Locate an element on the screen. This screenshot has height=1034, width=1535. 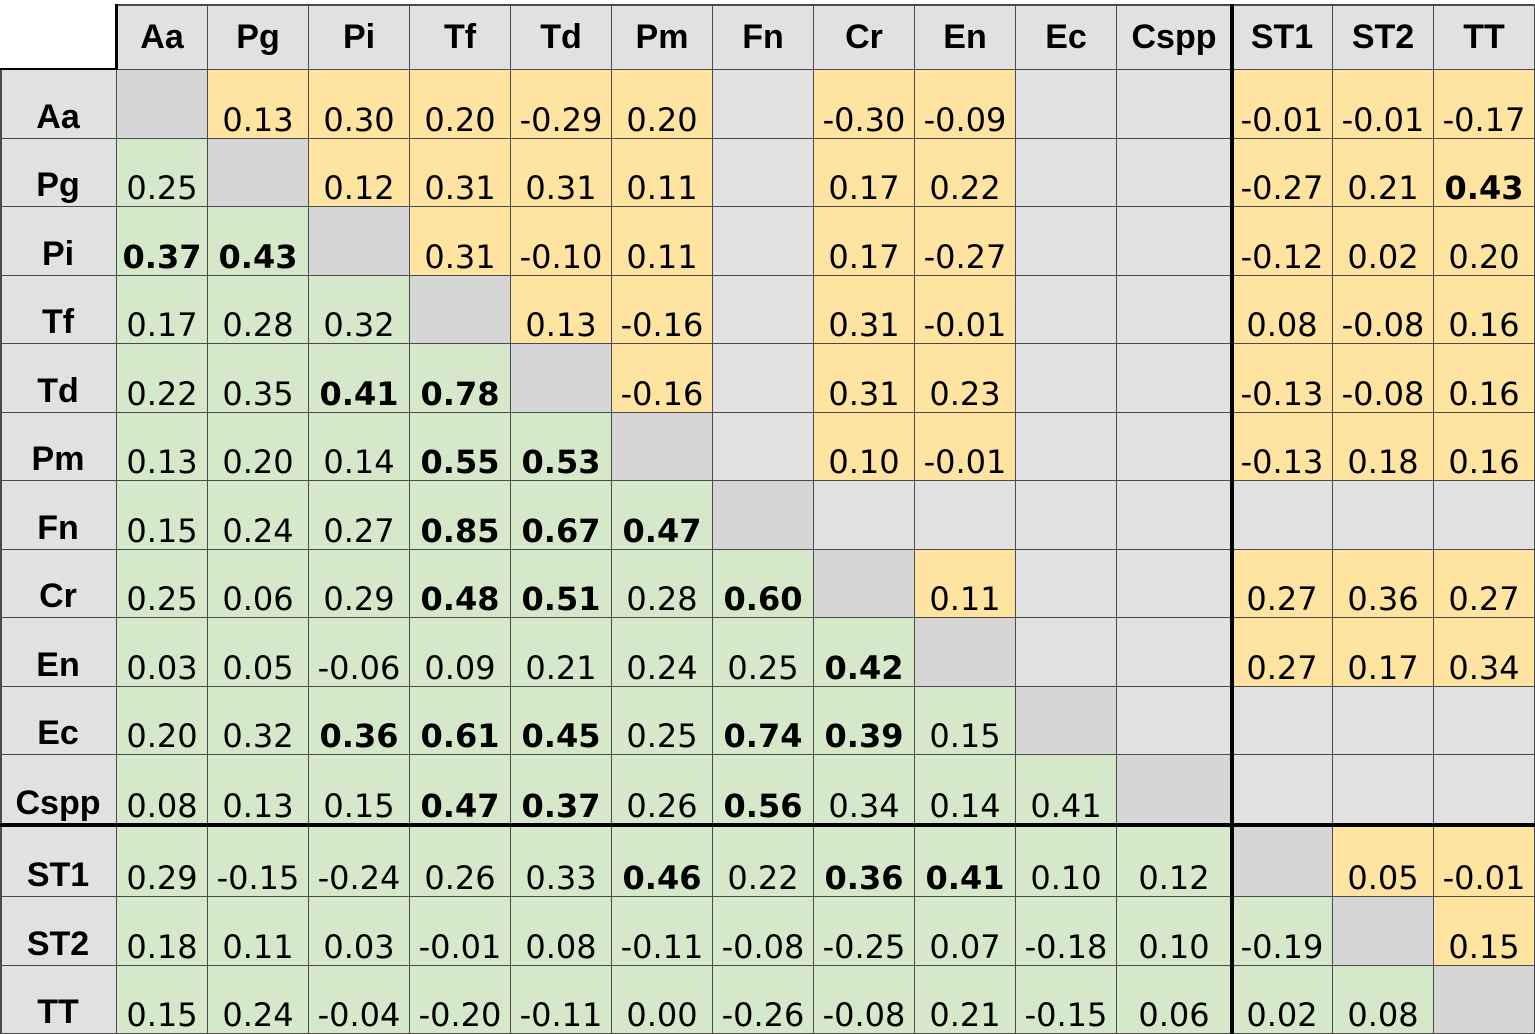
correlation-cell: 0.47 is located at coordinates (662, 515).